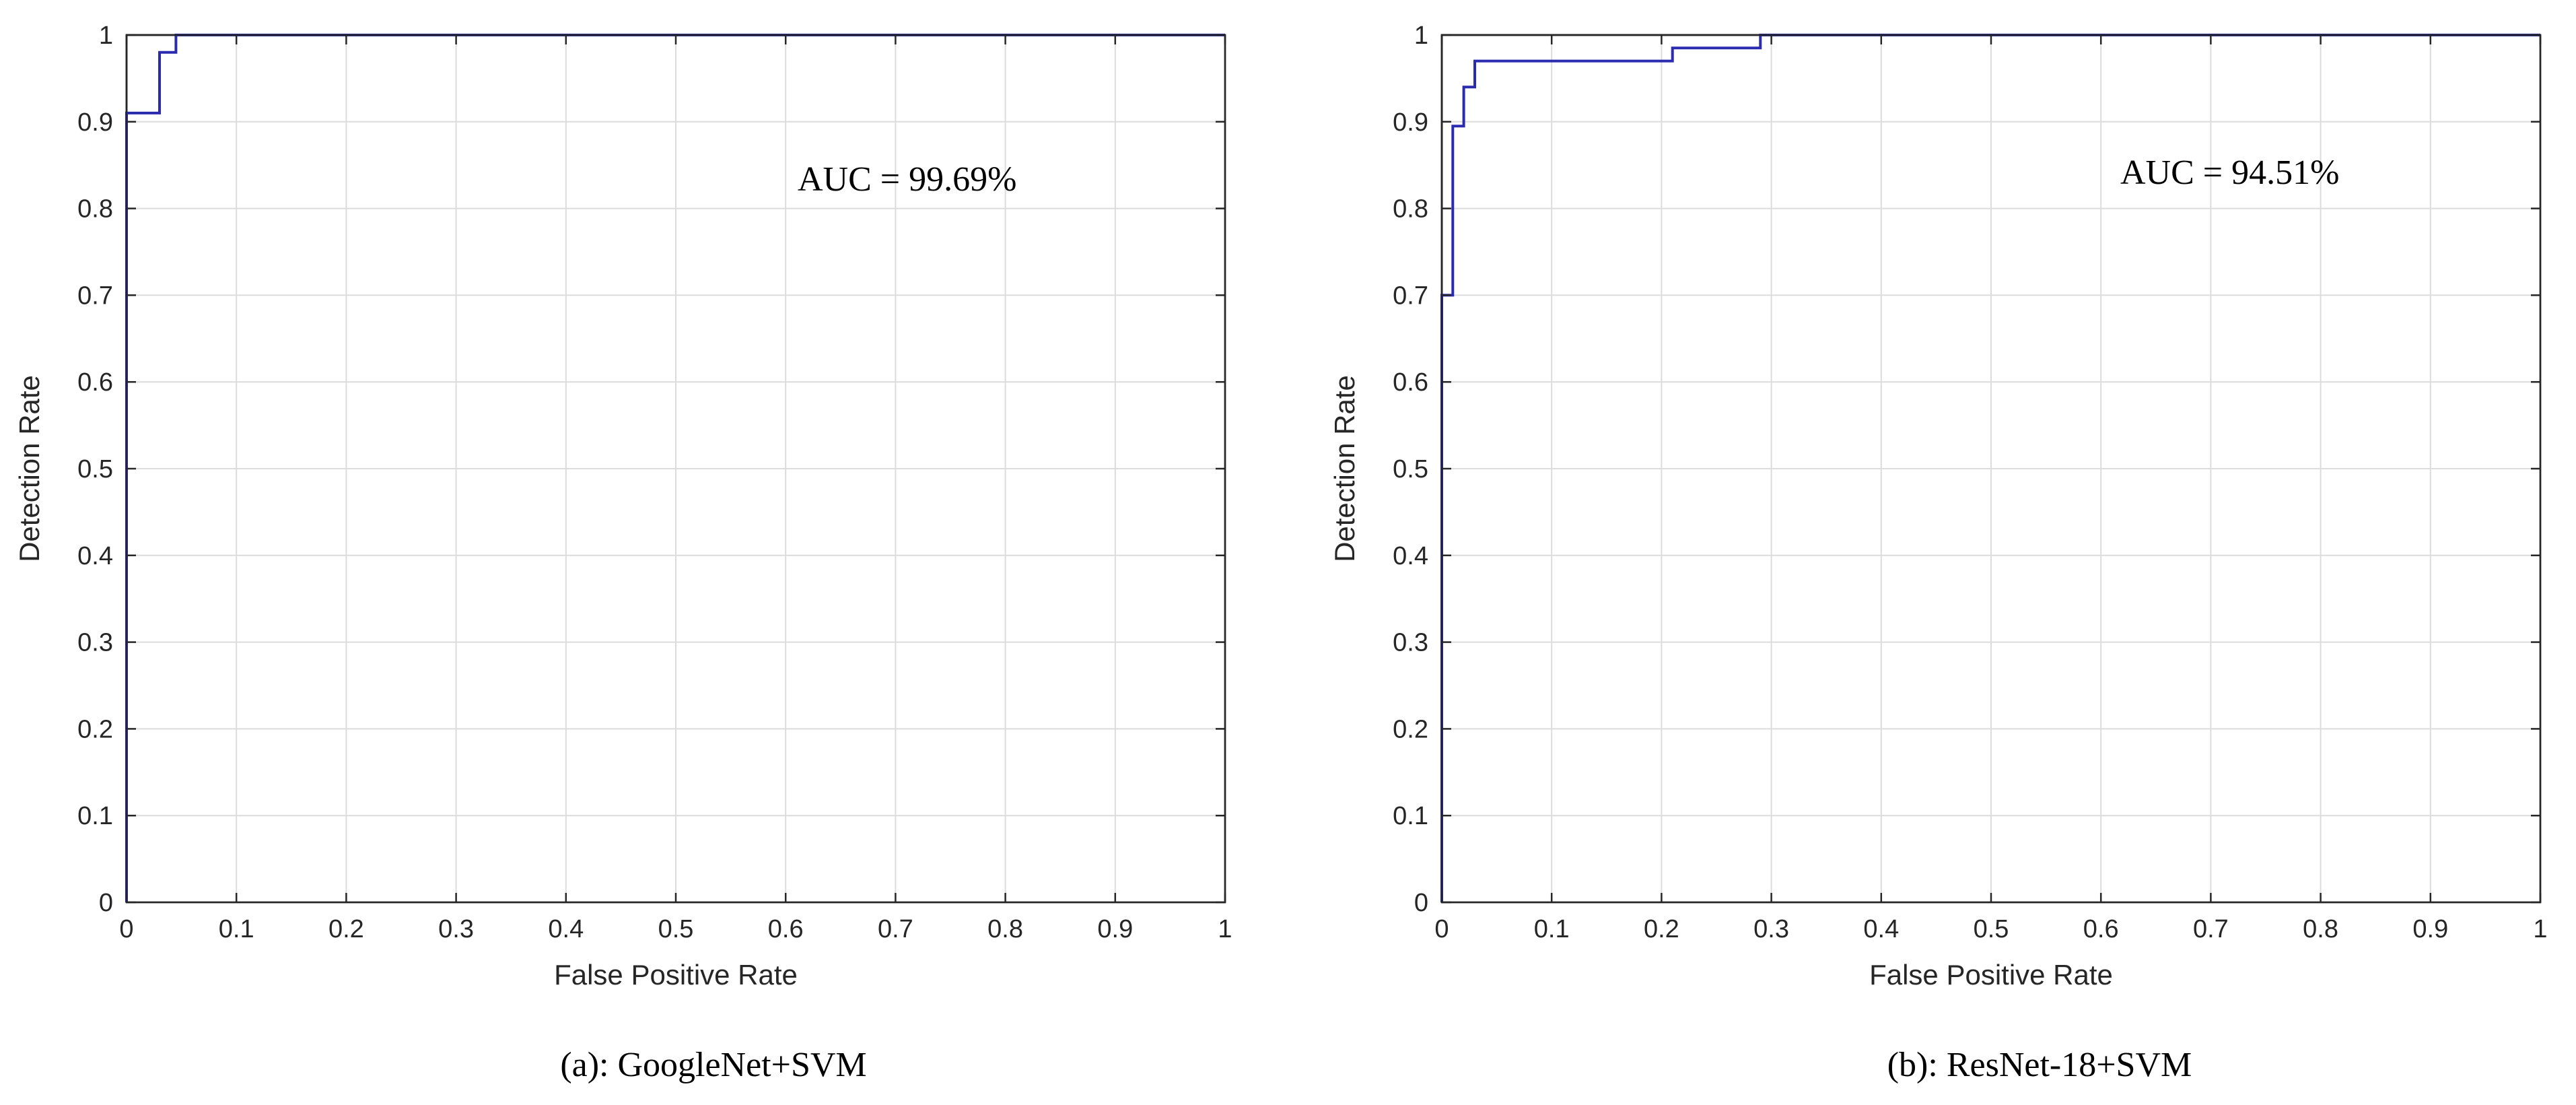 This screenshot has width=2576, height=1105. What do you see at coordinates (2229, 173) in the screenshot?
I see `auc-annotation: AUC = 94.51%` at bounding box center [2229, 173].